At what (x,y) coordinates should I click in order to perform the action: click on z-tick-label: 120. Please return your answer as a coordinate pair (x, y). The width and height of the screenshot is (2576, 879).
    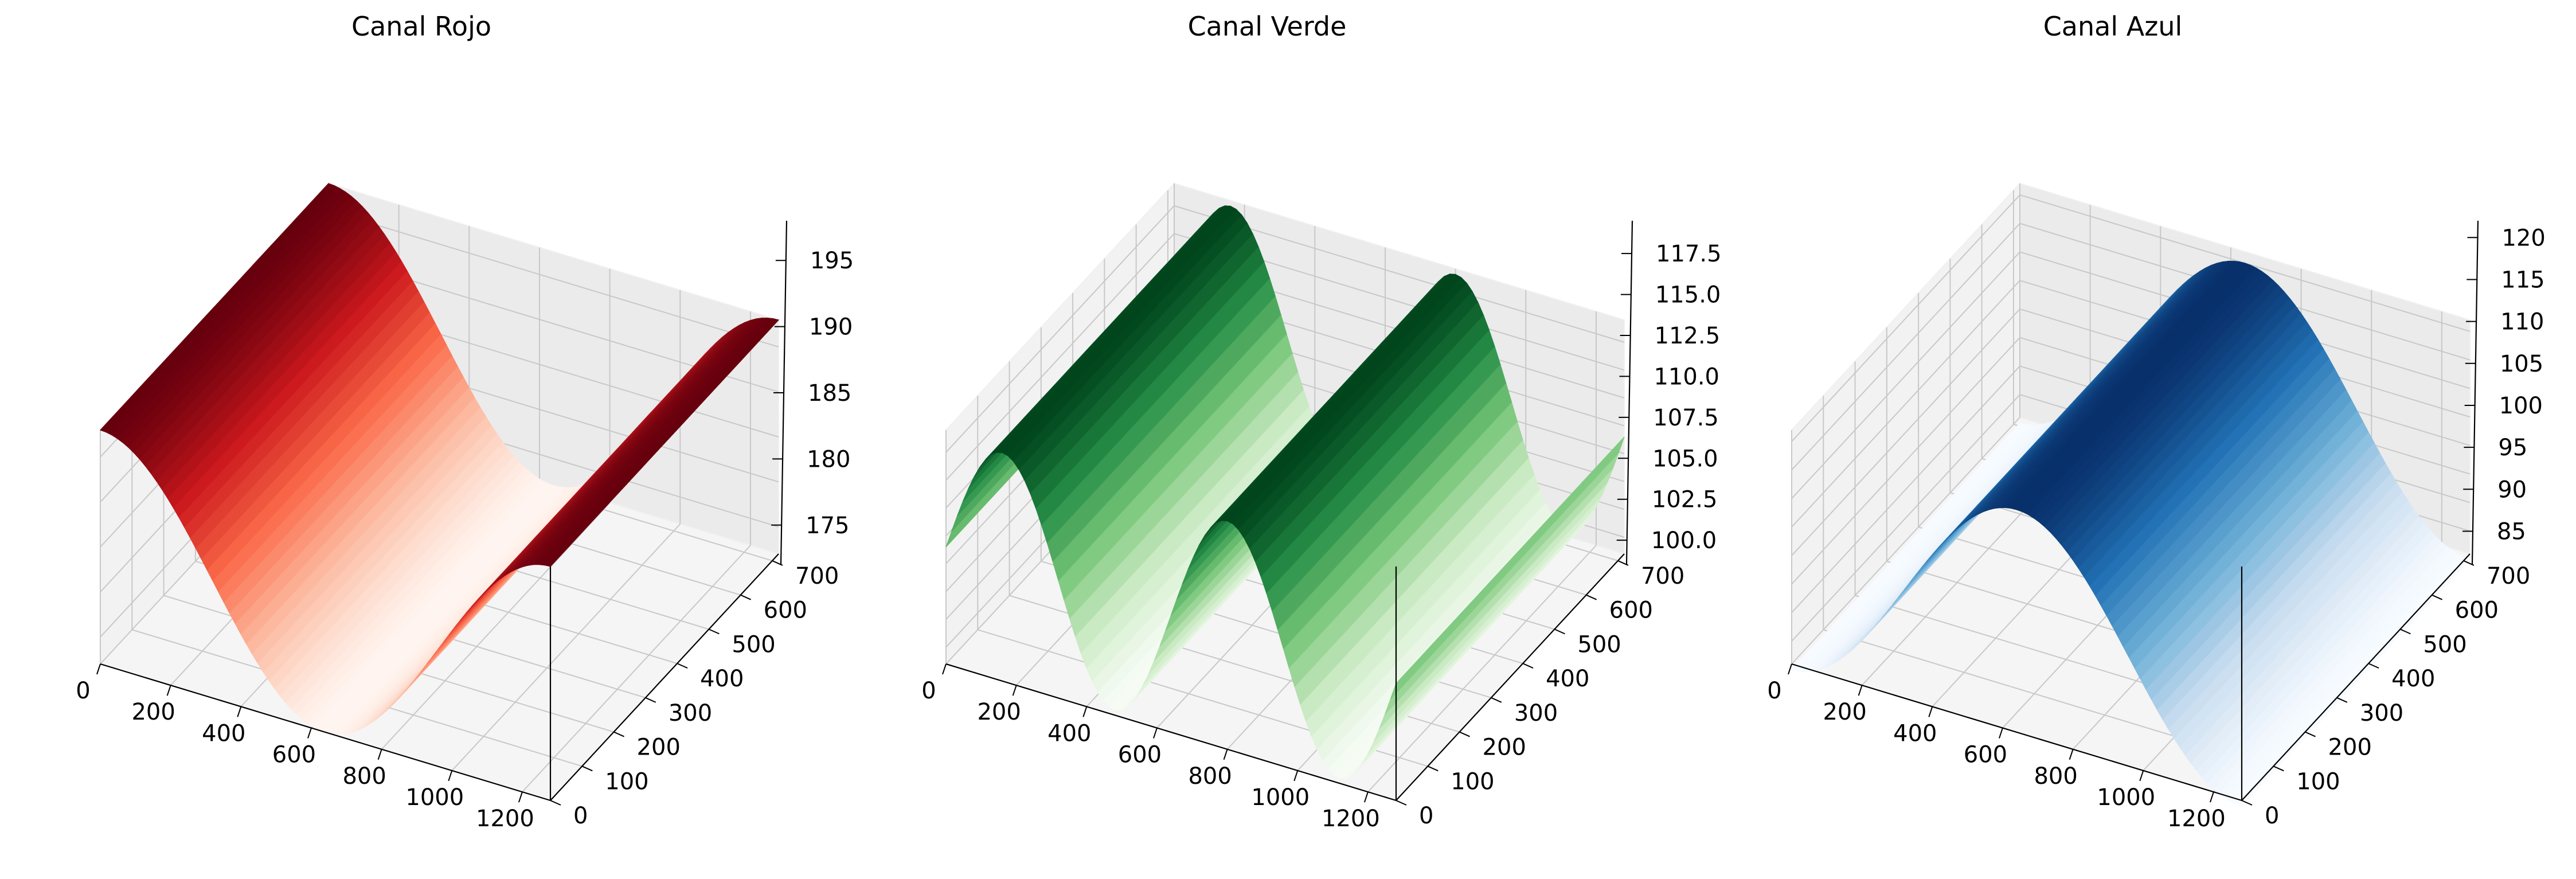
    Looking at the image, I should click on (2524, 238).